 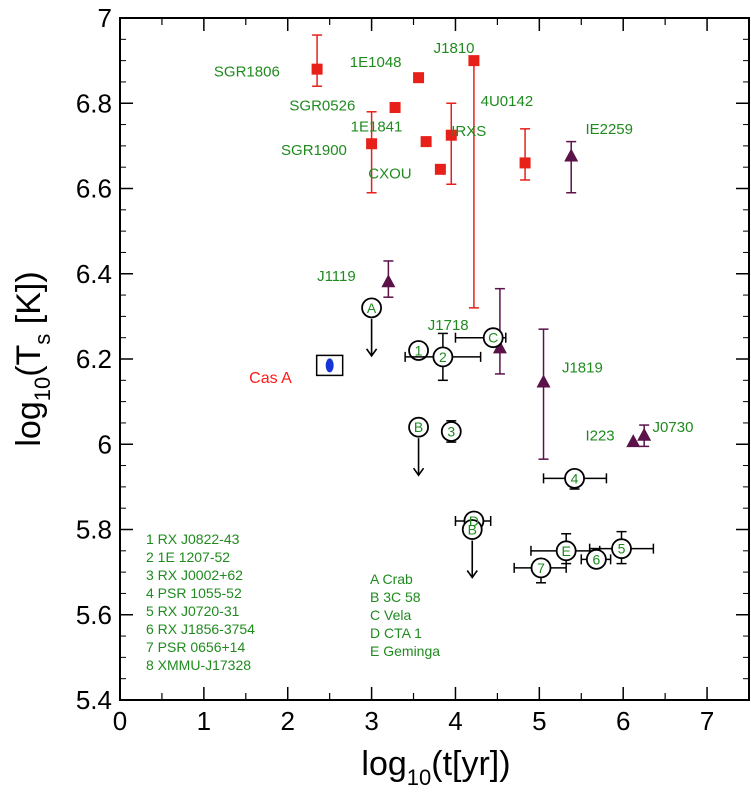 I want to click on magnetar-label: SGR0526, so click(x=322, y=105).